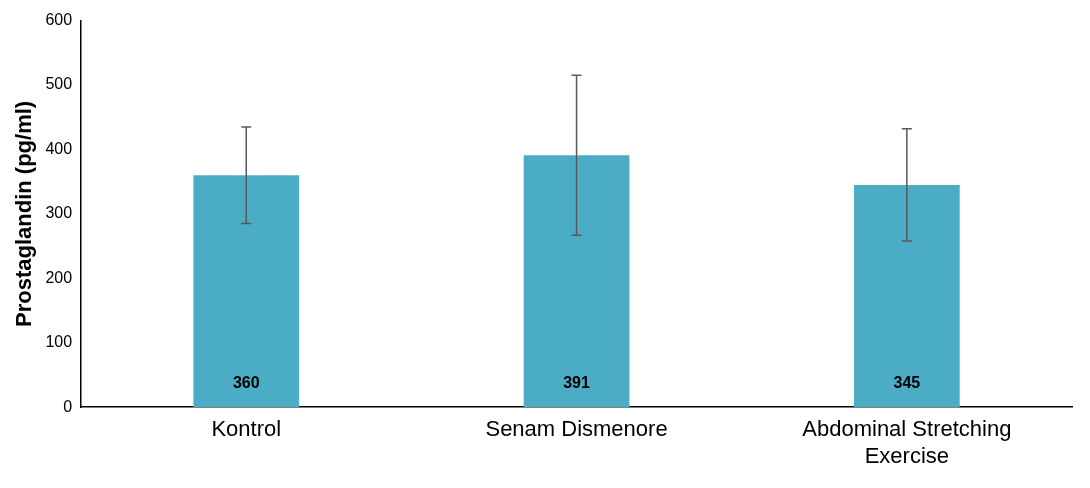  Describe the element at coordinates (246, 429) in the screenshot. I see `x-tick-label: Kontrol` at that location.